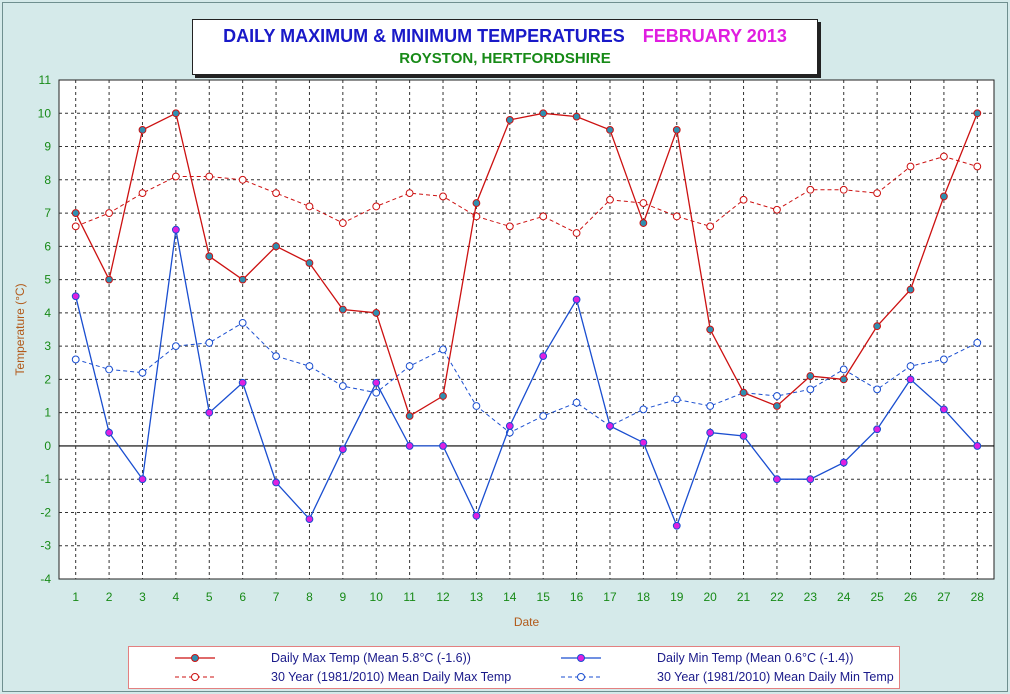 This screenshot has height=694, width=1010. I want to click on x-tick-label: 5, so click(209, 597).